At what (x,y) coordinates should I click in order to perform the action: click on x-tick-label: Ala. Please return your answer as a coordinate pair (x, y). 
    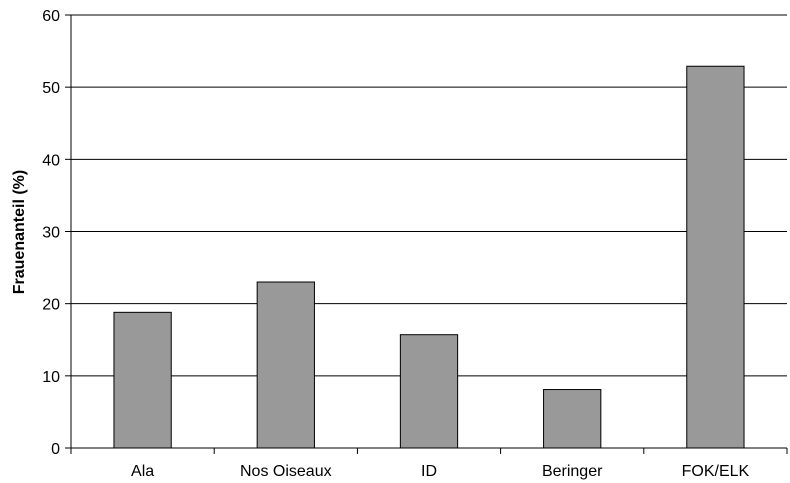
    Looking at the image, I should click on (142, 471).